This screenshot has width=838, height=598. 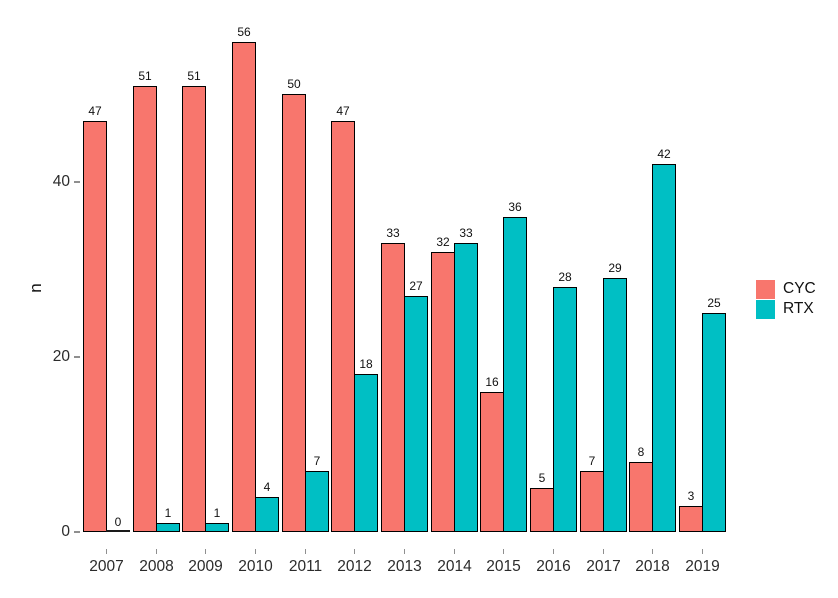 I want to click on bar-rtx-2018, so click(x=664, y=348).